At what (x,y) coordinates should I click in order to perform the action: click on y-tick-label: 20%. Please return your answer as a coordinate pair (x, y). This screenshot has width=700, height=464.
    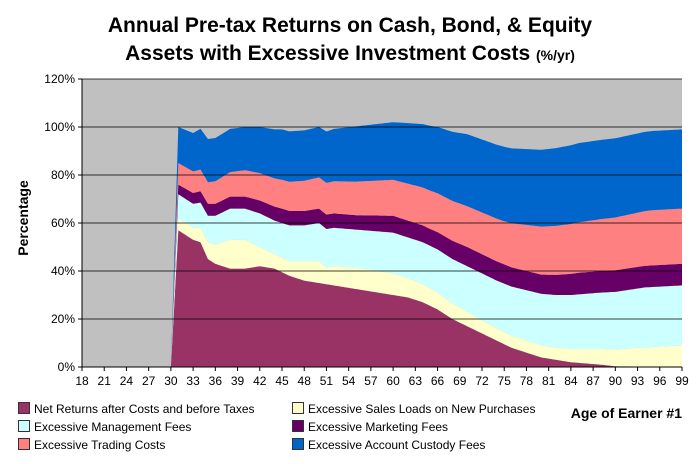
    Looking at the image, I should click on (63, 319).